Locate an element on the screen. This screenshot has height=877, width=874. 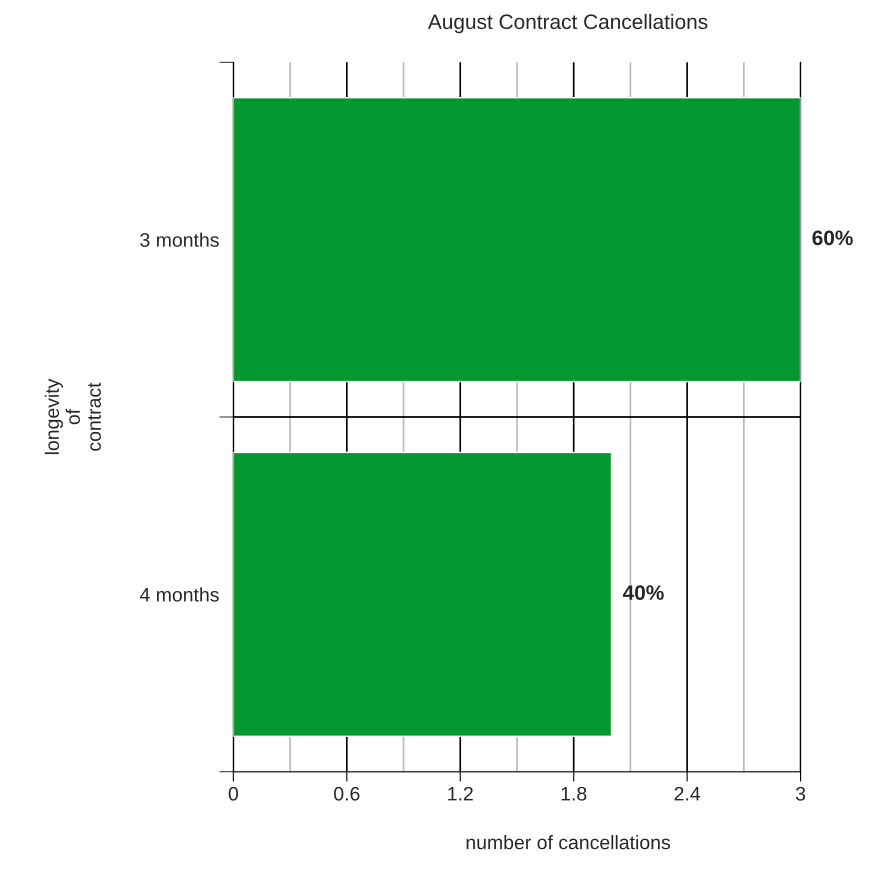
x-tick-label: 0 is located at coordinates (233, 793).